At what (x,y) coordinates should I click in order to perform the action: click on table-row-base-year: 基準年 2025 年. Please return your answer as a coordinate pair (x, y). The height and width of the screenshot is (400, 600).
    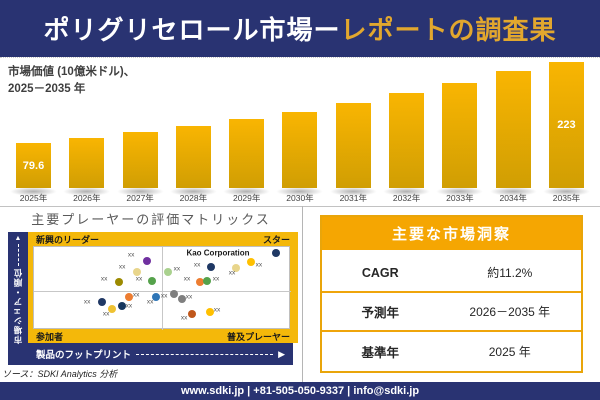
    Looking at the image, I should click on (451, 351).